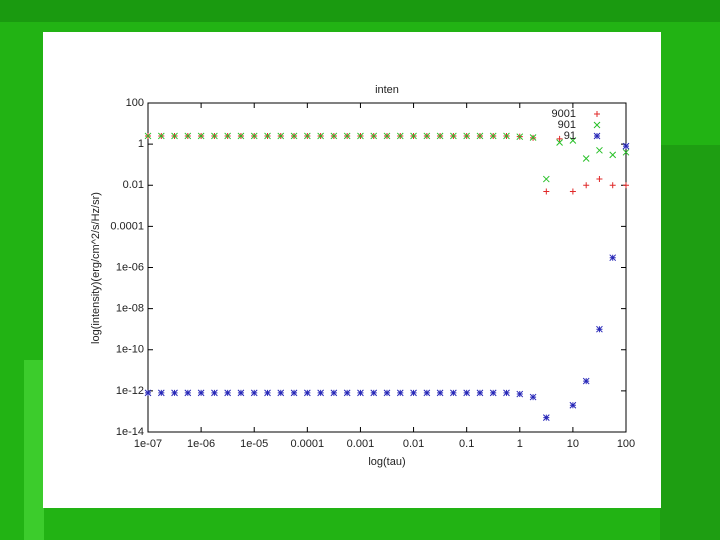 This screenshot has height=545, width=720. I want to click on x-tick-label: 1, so click(520, 444).